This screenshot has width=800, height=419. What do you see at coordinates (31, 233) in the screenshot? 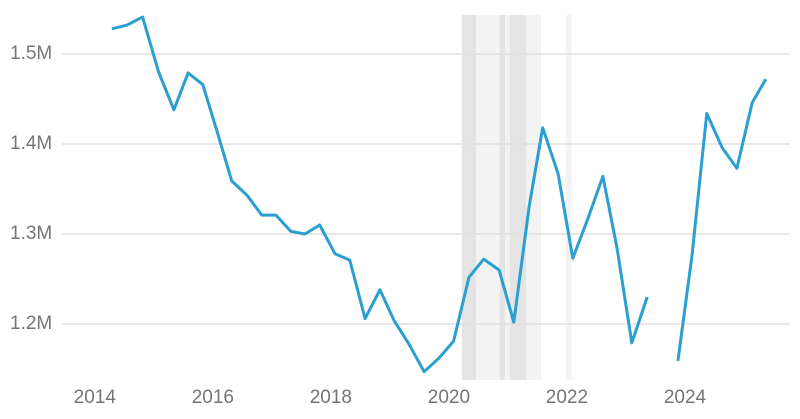
I see `y-tick-label: 1.3M` at bounding box center [31, 233].